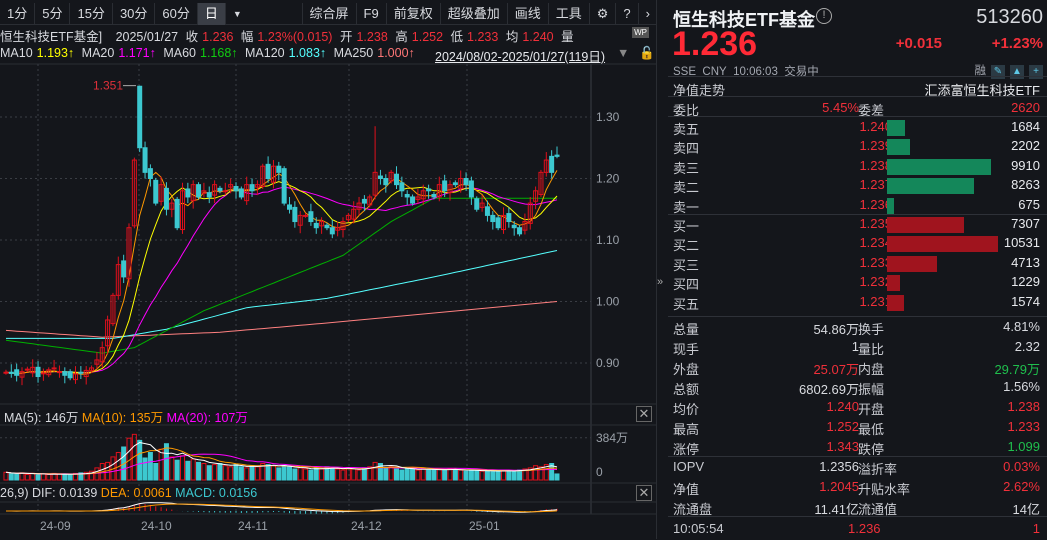 Image resolution: width=1047 pixels, height=540 pixels. Describe the element at coordinates (857, 146) in the screenshot. I see `orderbook-row: 卖四 1.239 2202` at that location.